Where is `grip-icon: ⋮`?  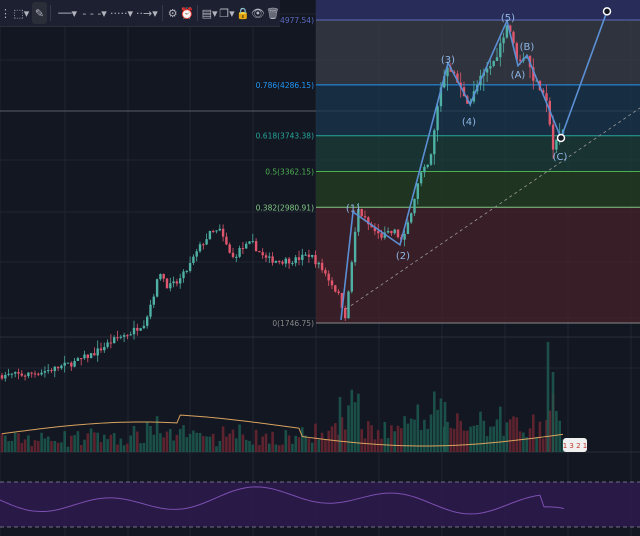 grip-icon: ⋮ is located at coordinates (5, 13).